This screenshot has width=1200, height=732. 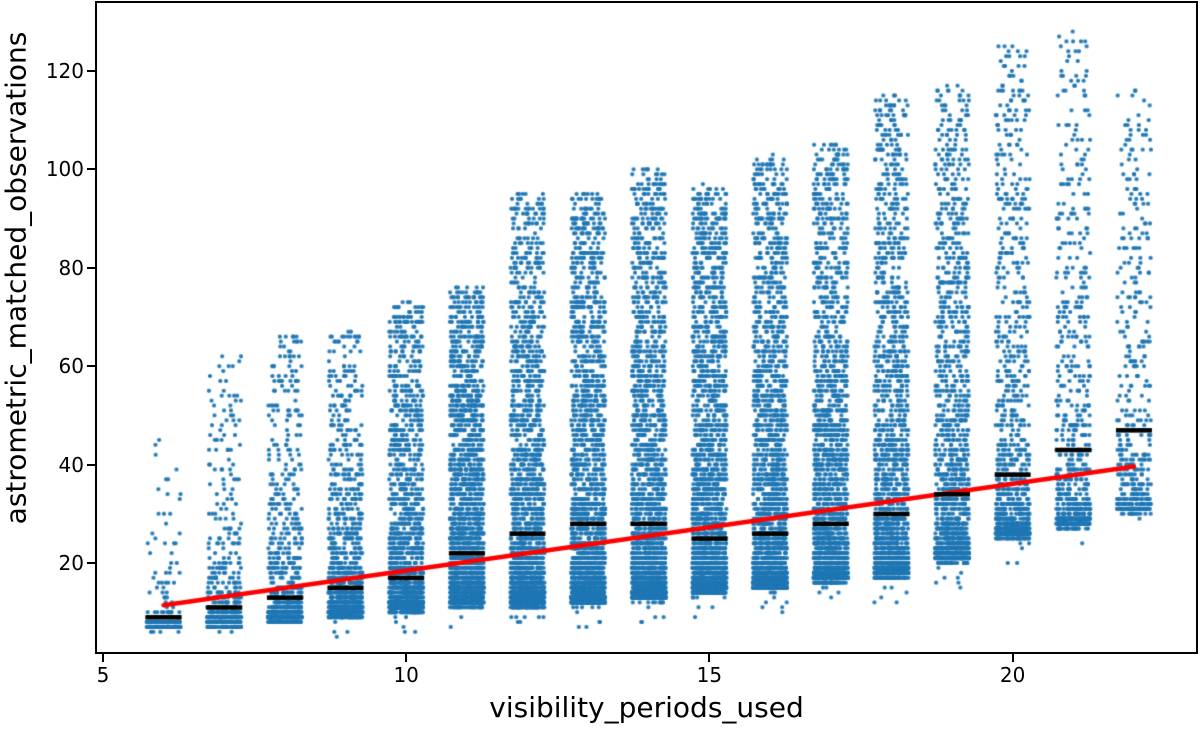 I want to click on y-tick-label: 80, so click(x=71, y=267).